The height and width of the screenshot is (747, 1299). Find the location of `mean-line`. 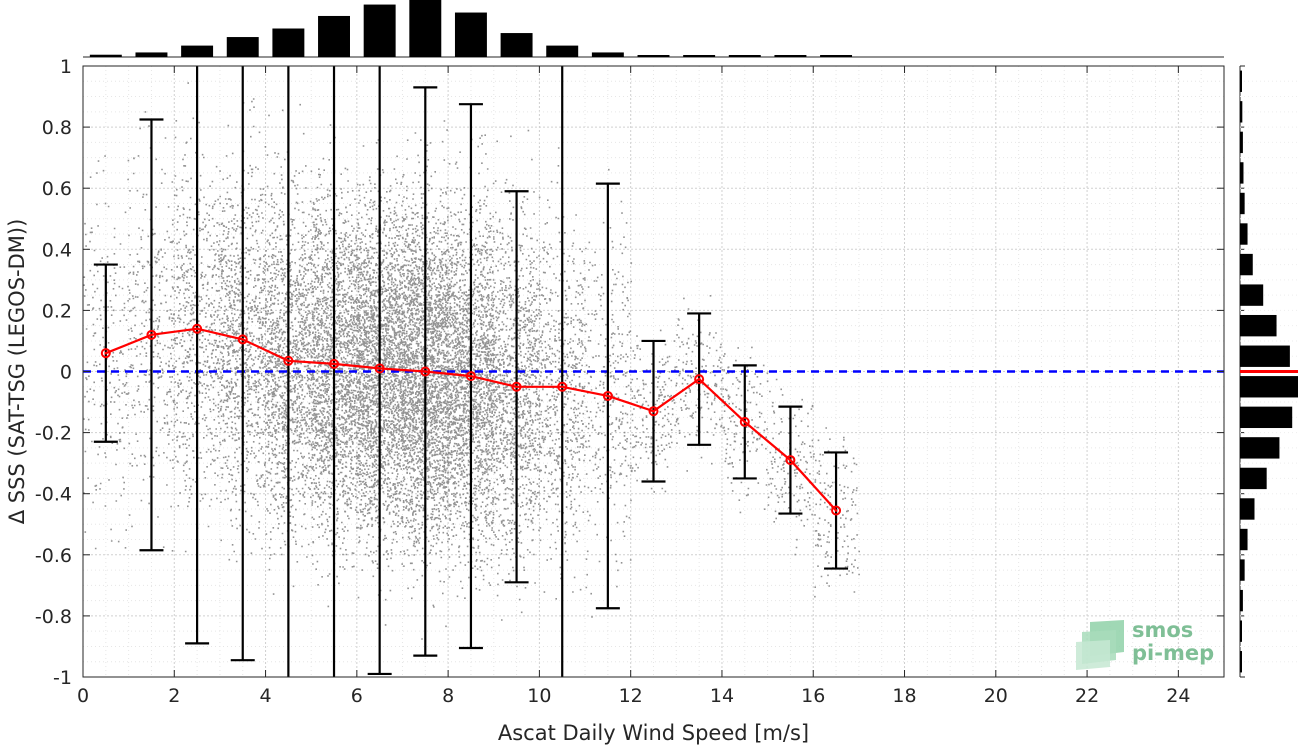

mean-line is located at coordinates (471, 419).